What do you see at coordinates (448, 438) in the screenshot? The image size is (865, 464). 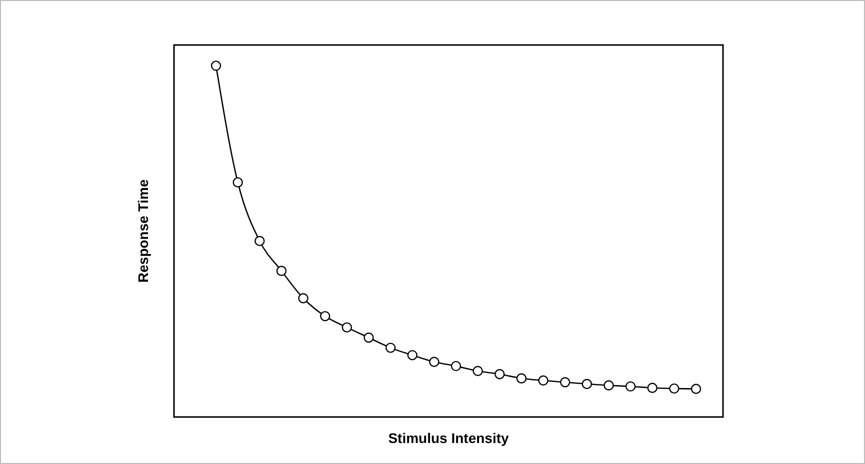 I see `x-axis-title: Stimulus Intensity` at bounding box center [448, 438].